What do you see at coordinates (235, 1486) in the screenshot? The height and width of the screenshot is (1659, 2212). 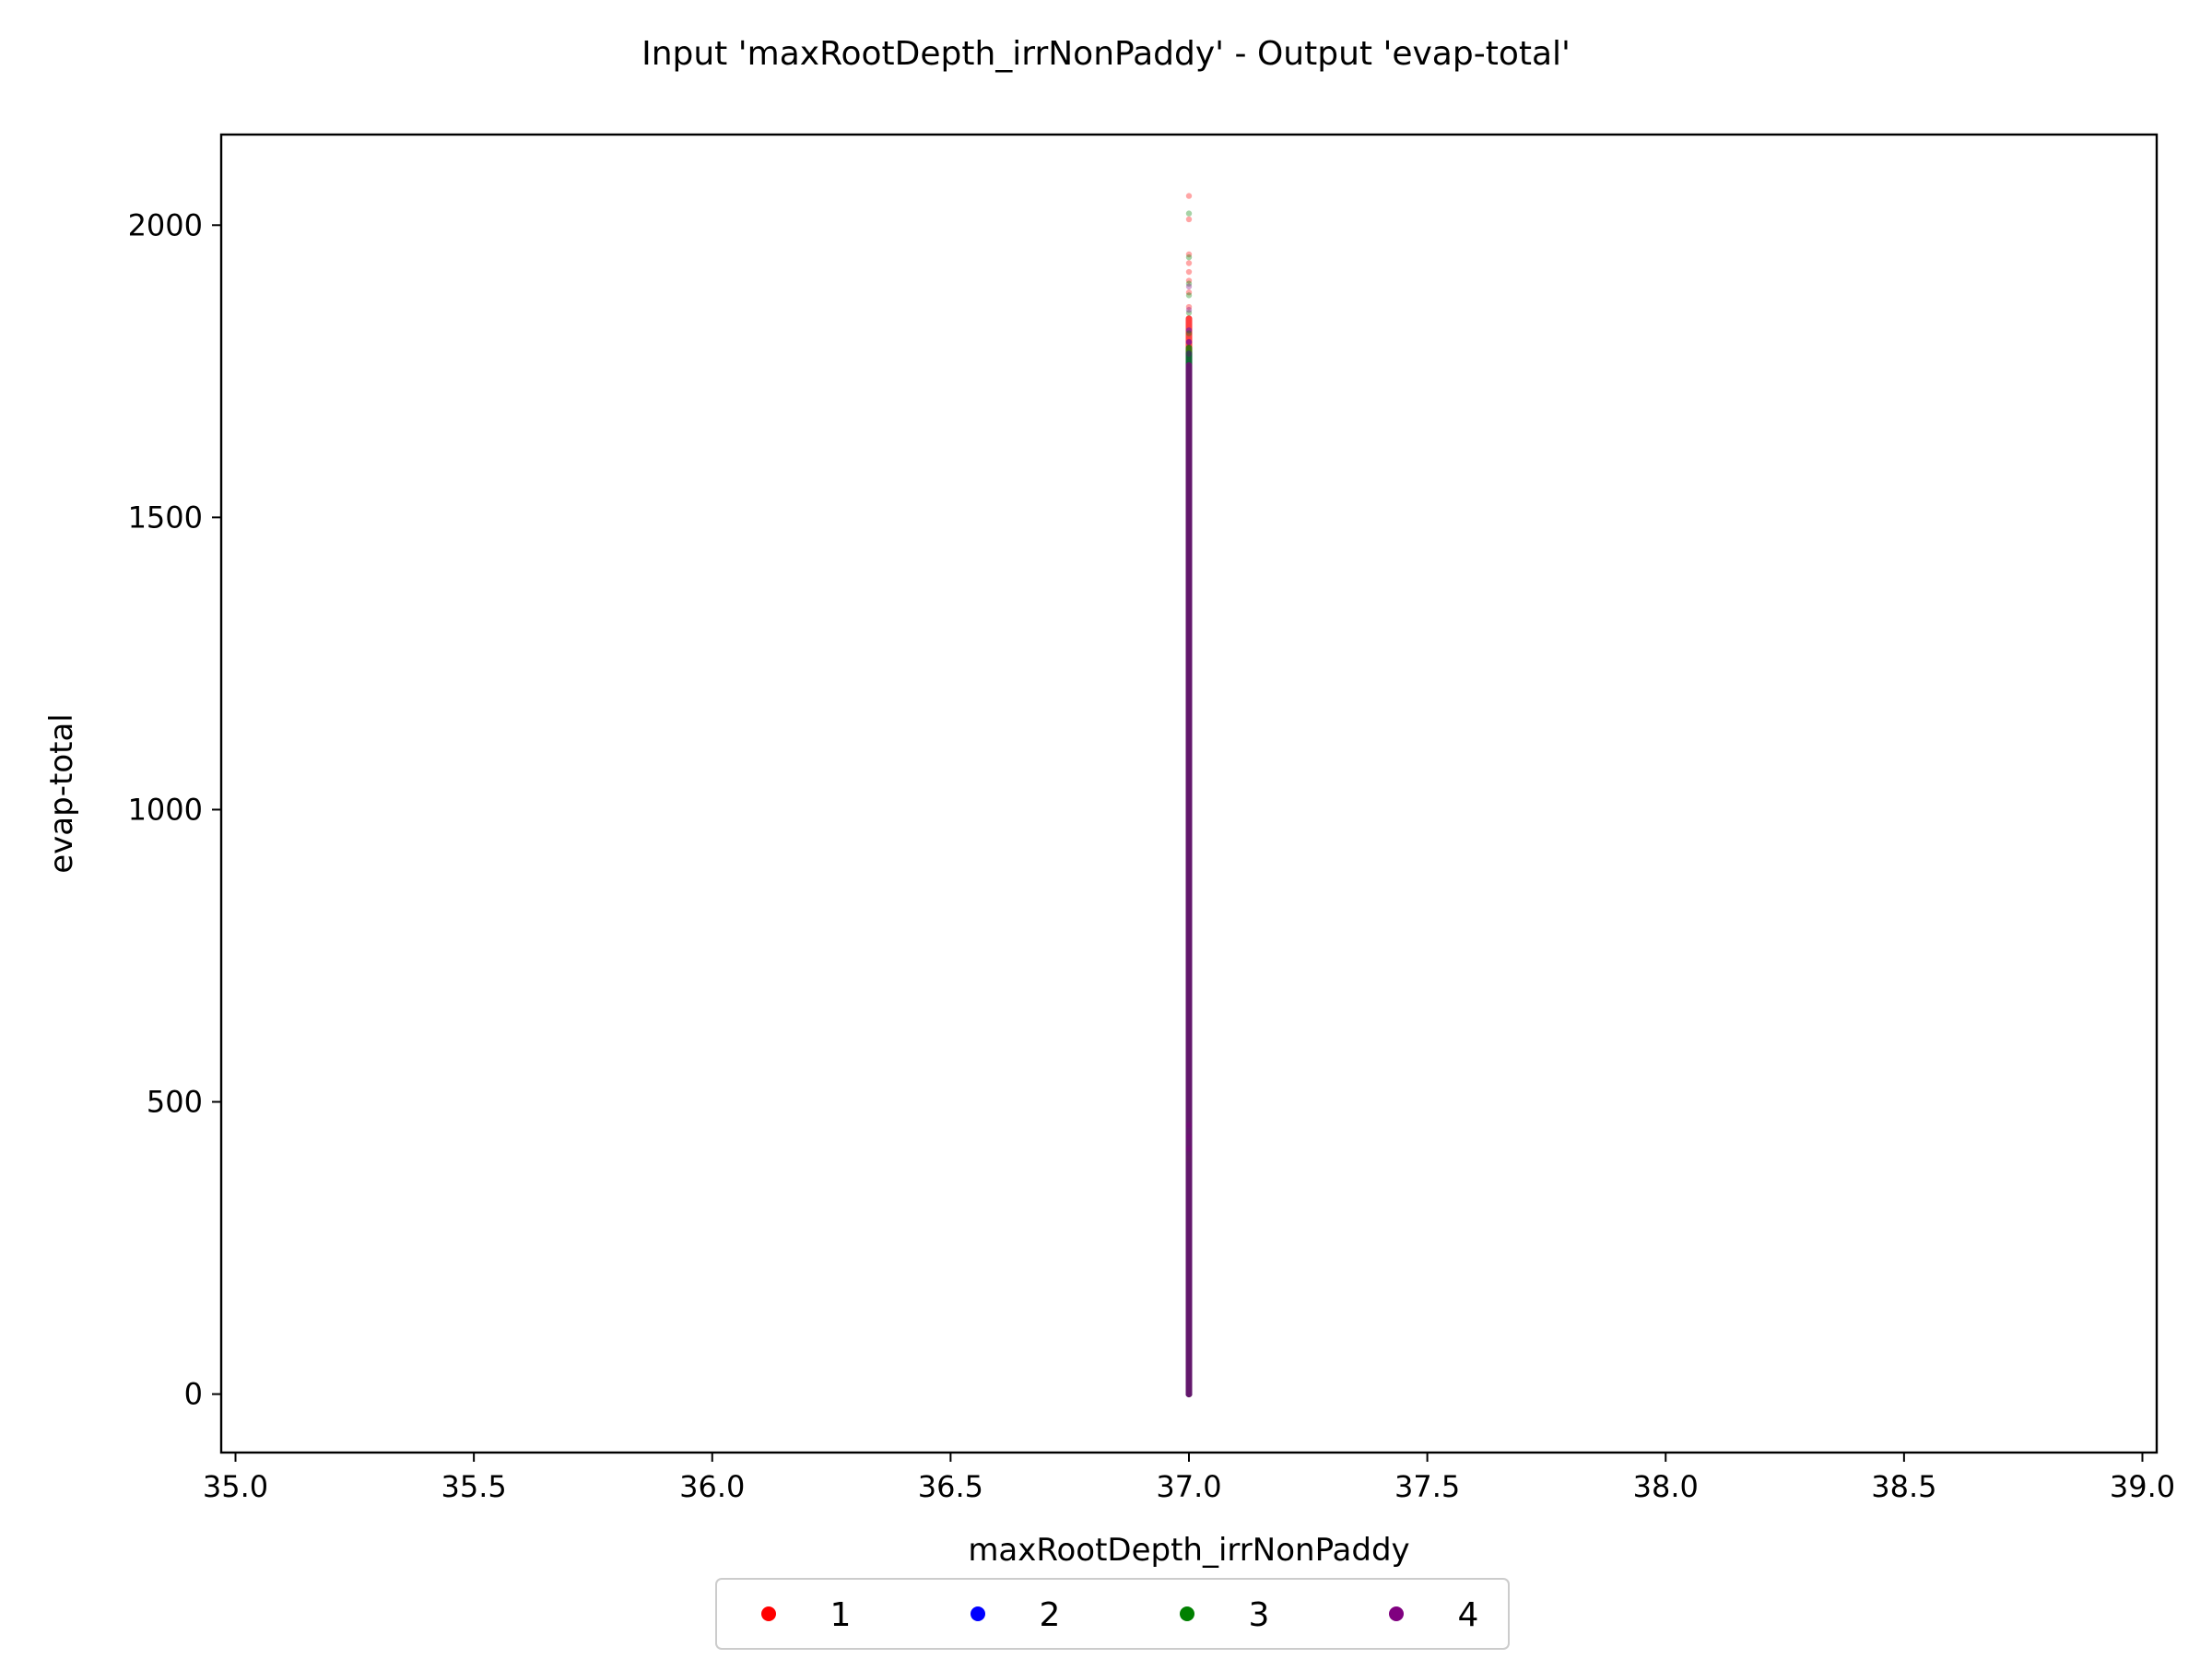 I see `x-tick-label: 35.0` at bounding box center [235, 1486].